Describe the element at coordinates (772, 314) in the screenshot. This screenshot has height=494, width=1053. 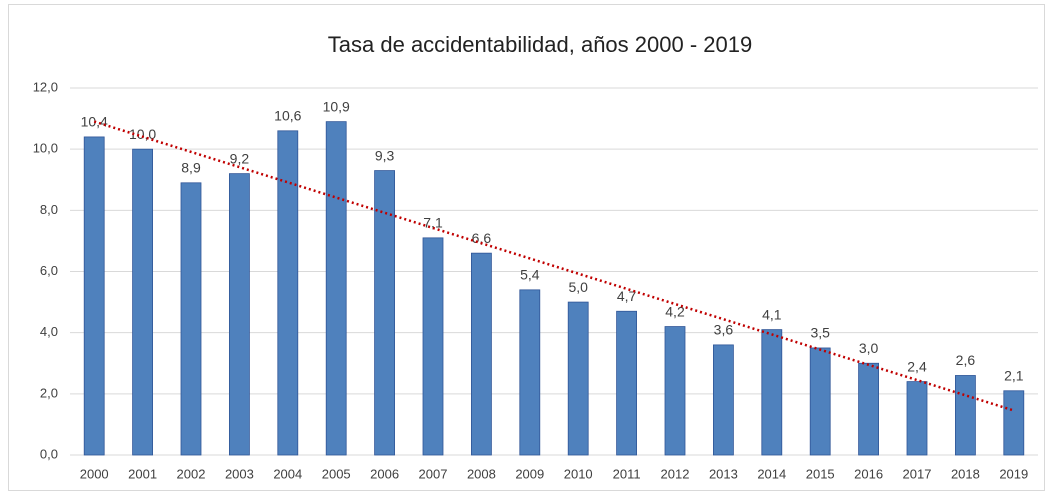
I see `data-label: 4,1` at that location.